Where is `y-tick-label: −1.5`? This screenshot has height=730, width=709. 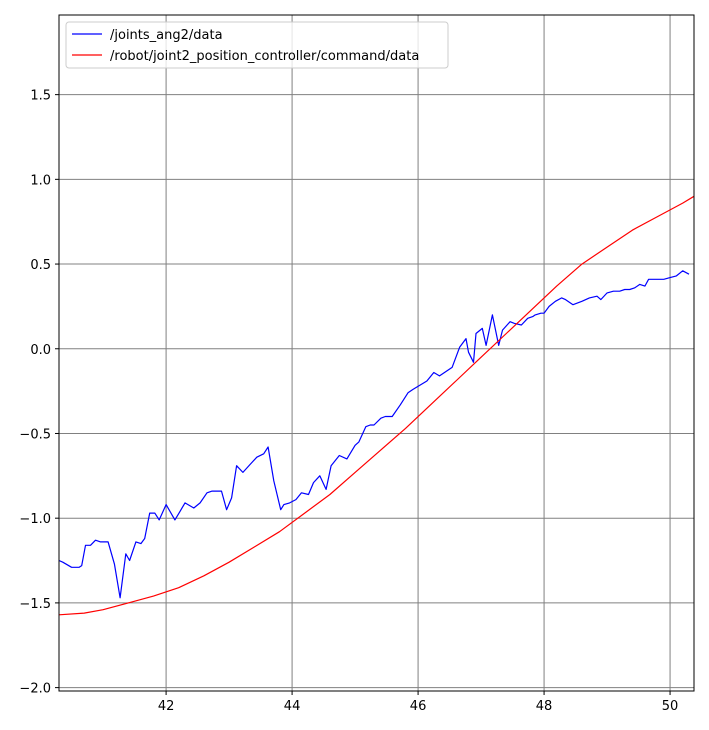 y-tick-label: −1.5 is located at coordinates (35, 604).